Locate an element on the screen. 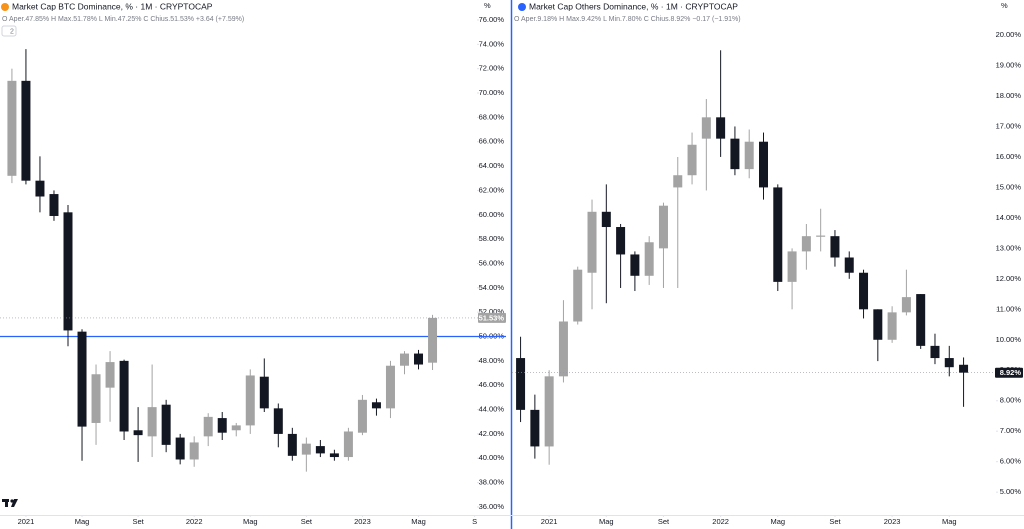  y-tick-label: 13.00% is located at coordinates (1009, 247).